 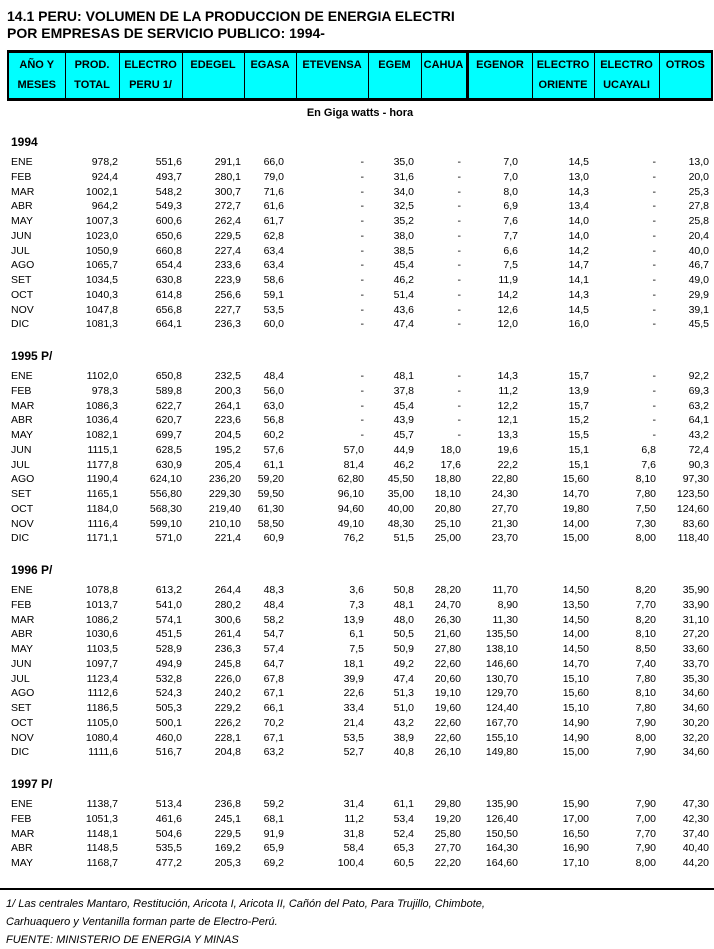 What do you see at coordinates (22, 435) in the screenshot?
I see `month-label: MAY` at bounding box center [22, 435].